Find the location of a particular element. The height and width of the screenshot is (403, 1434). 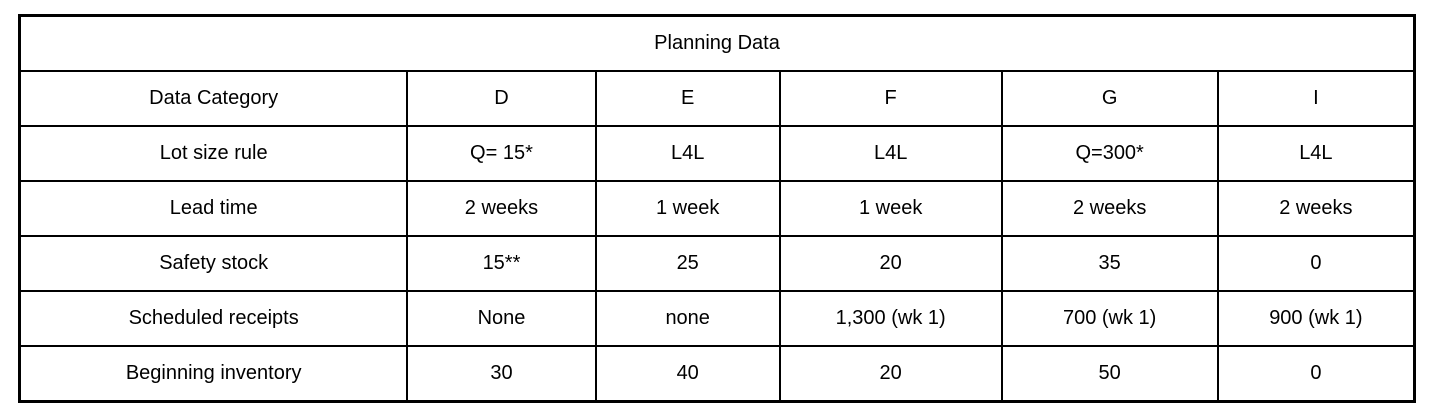

table-cell: 25 is located at coordinates (687, 263).